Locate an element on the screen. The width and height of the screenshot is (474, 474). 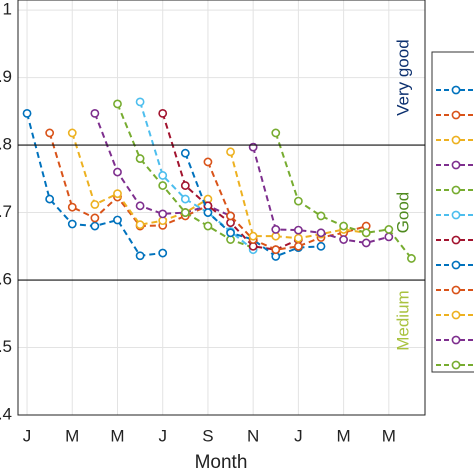
y-tick-label: 0.9 is located at coordinates (6, 76).